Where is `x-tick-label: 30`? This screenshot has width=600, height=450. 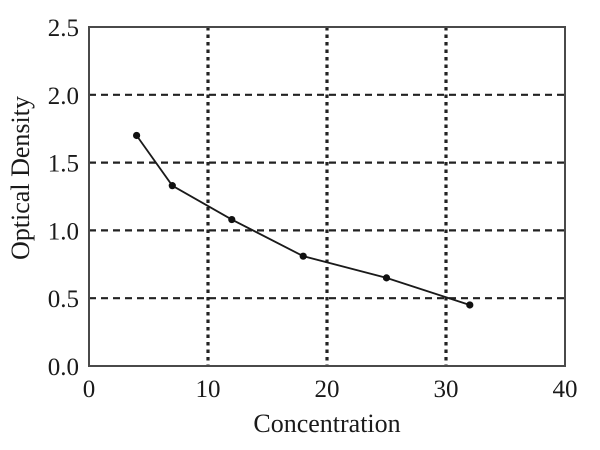 x-tick-label: 30 is located at coordinates (446, 389).